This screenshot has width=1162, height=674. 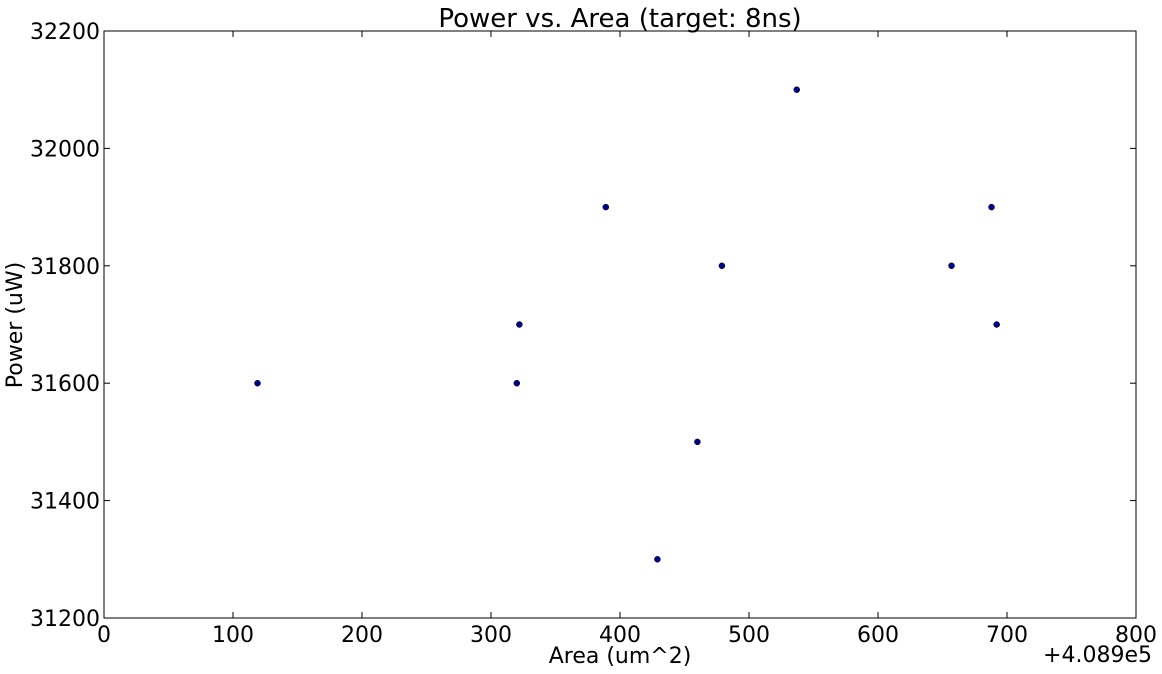 What do you see at coordinates (1097, 655) in the screenshot?
I see `x-axis-offset-label: +4.089e5` at bounding box center [1097, 655].